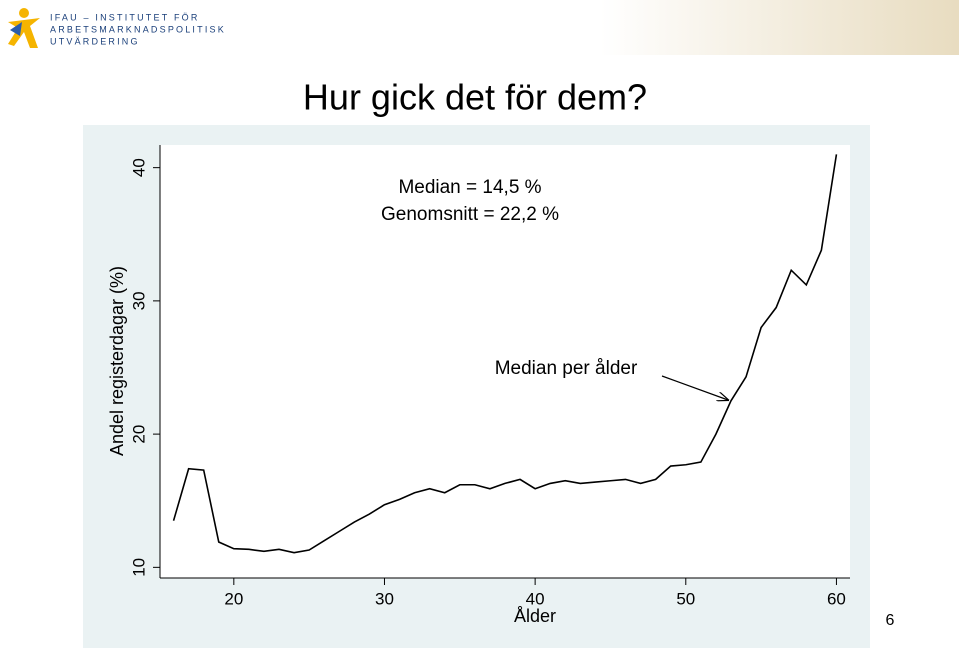 The width and height of the screenshot is (959, 656). I want to click on logo, so click(24, 28).